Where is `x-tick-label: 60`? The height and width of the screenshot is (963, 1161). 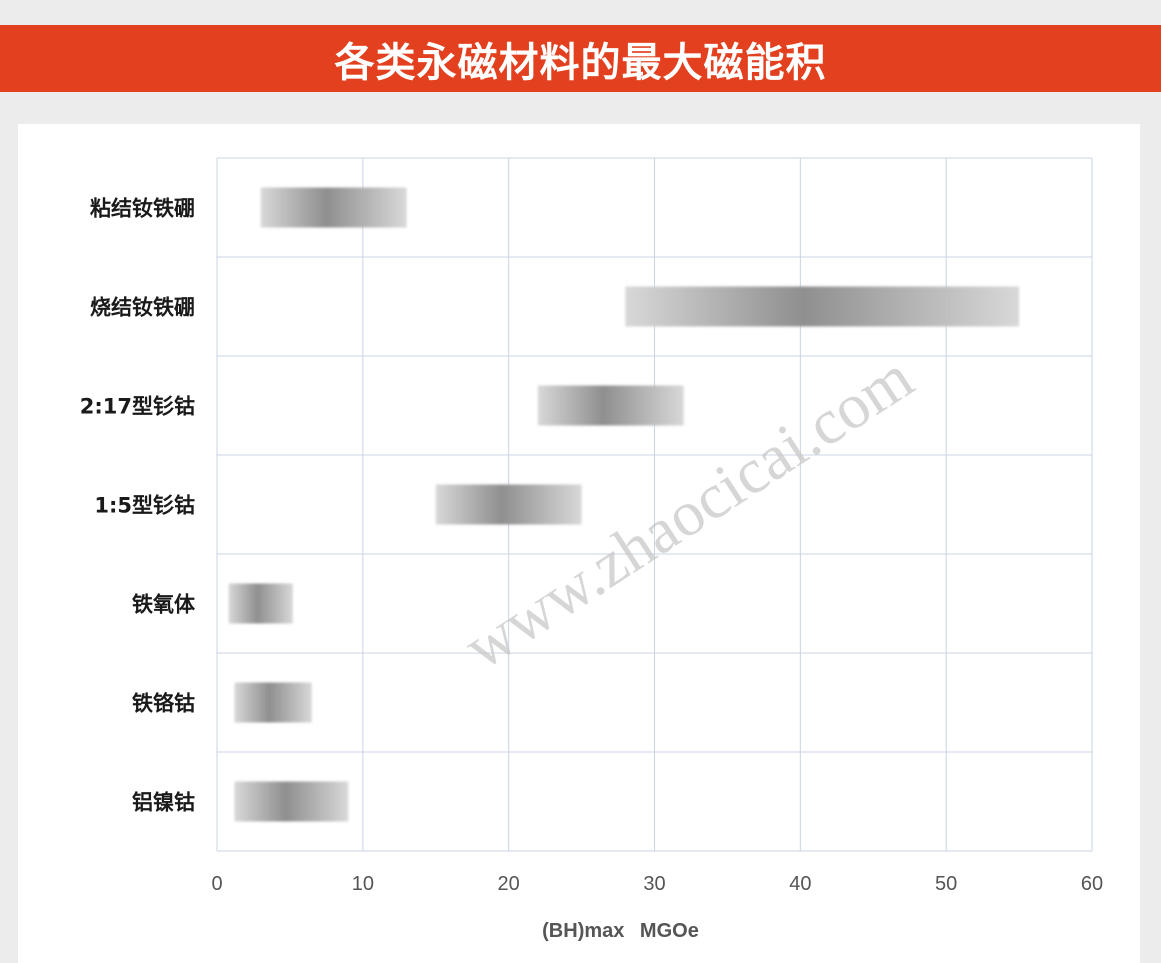
x-tick-label: 60 is located at coordinates (1092, 884).